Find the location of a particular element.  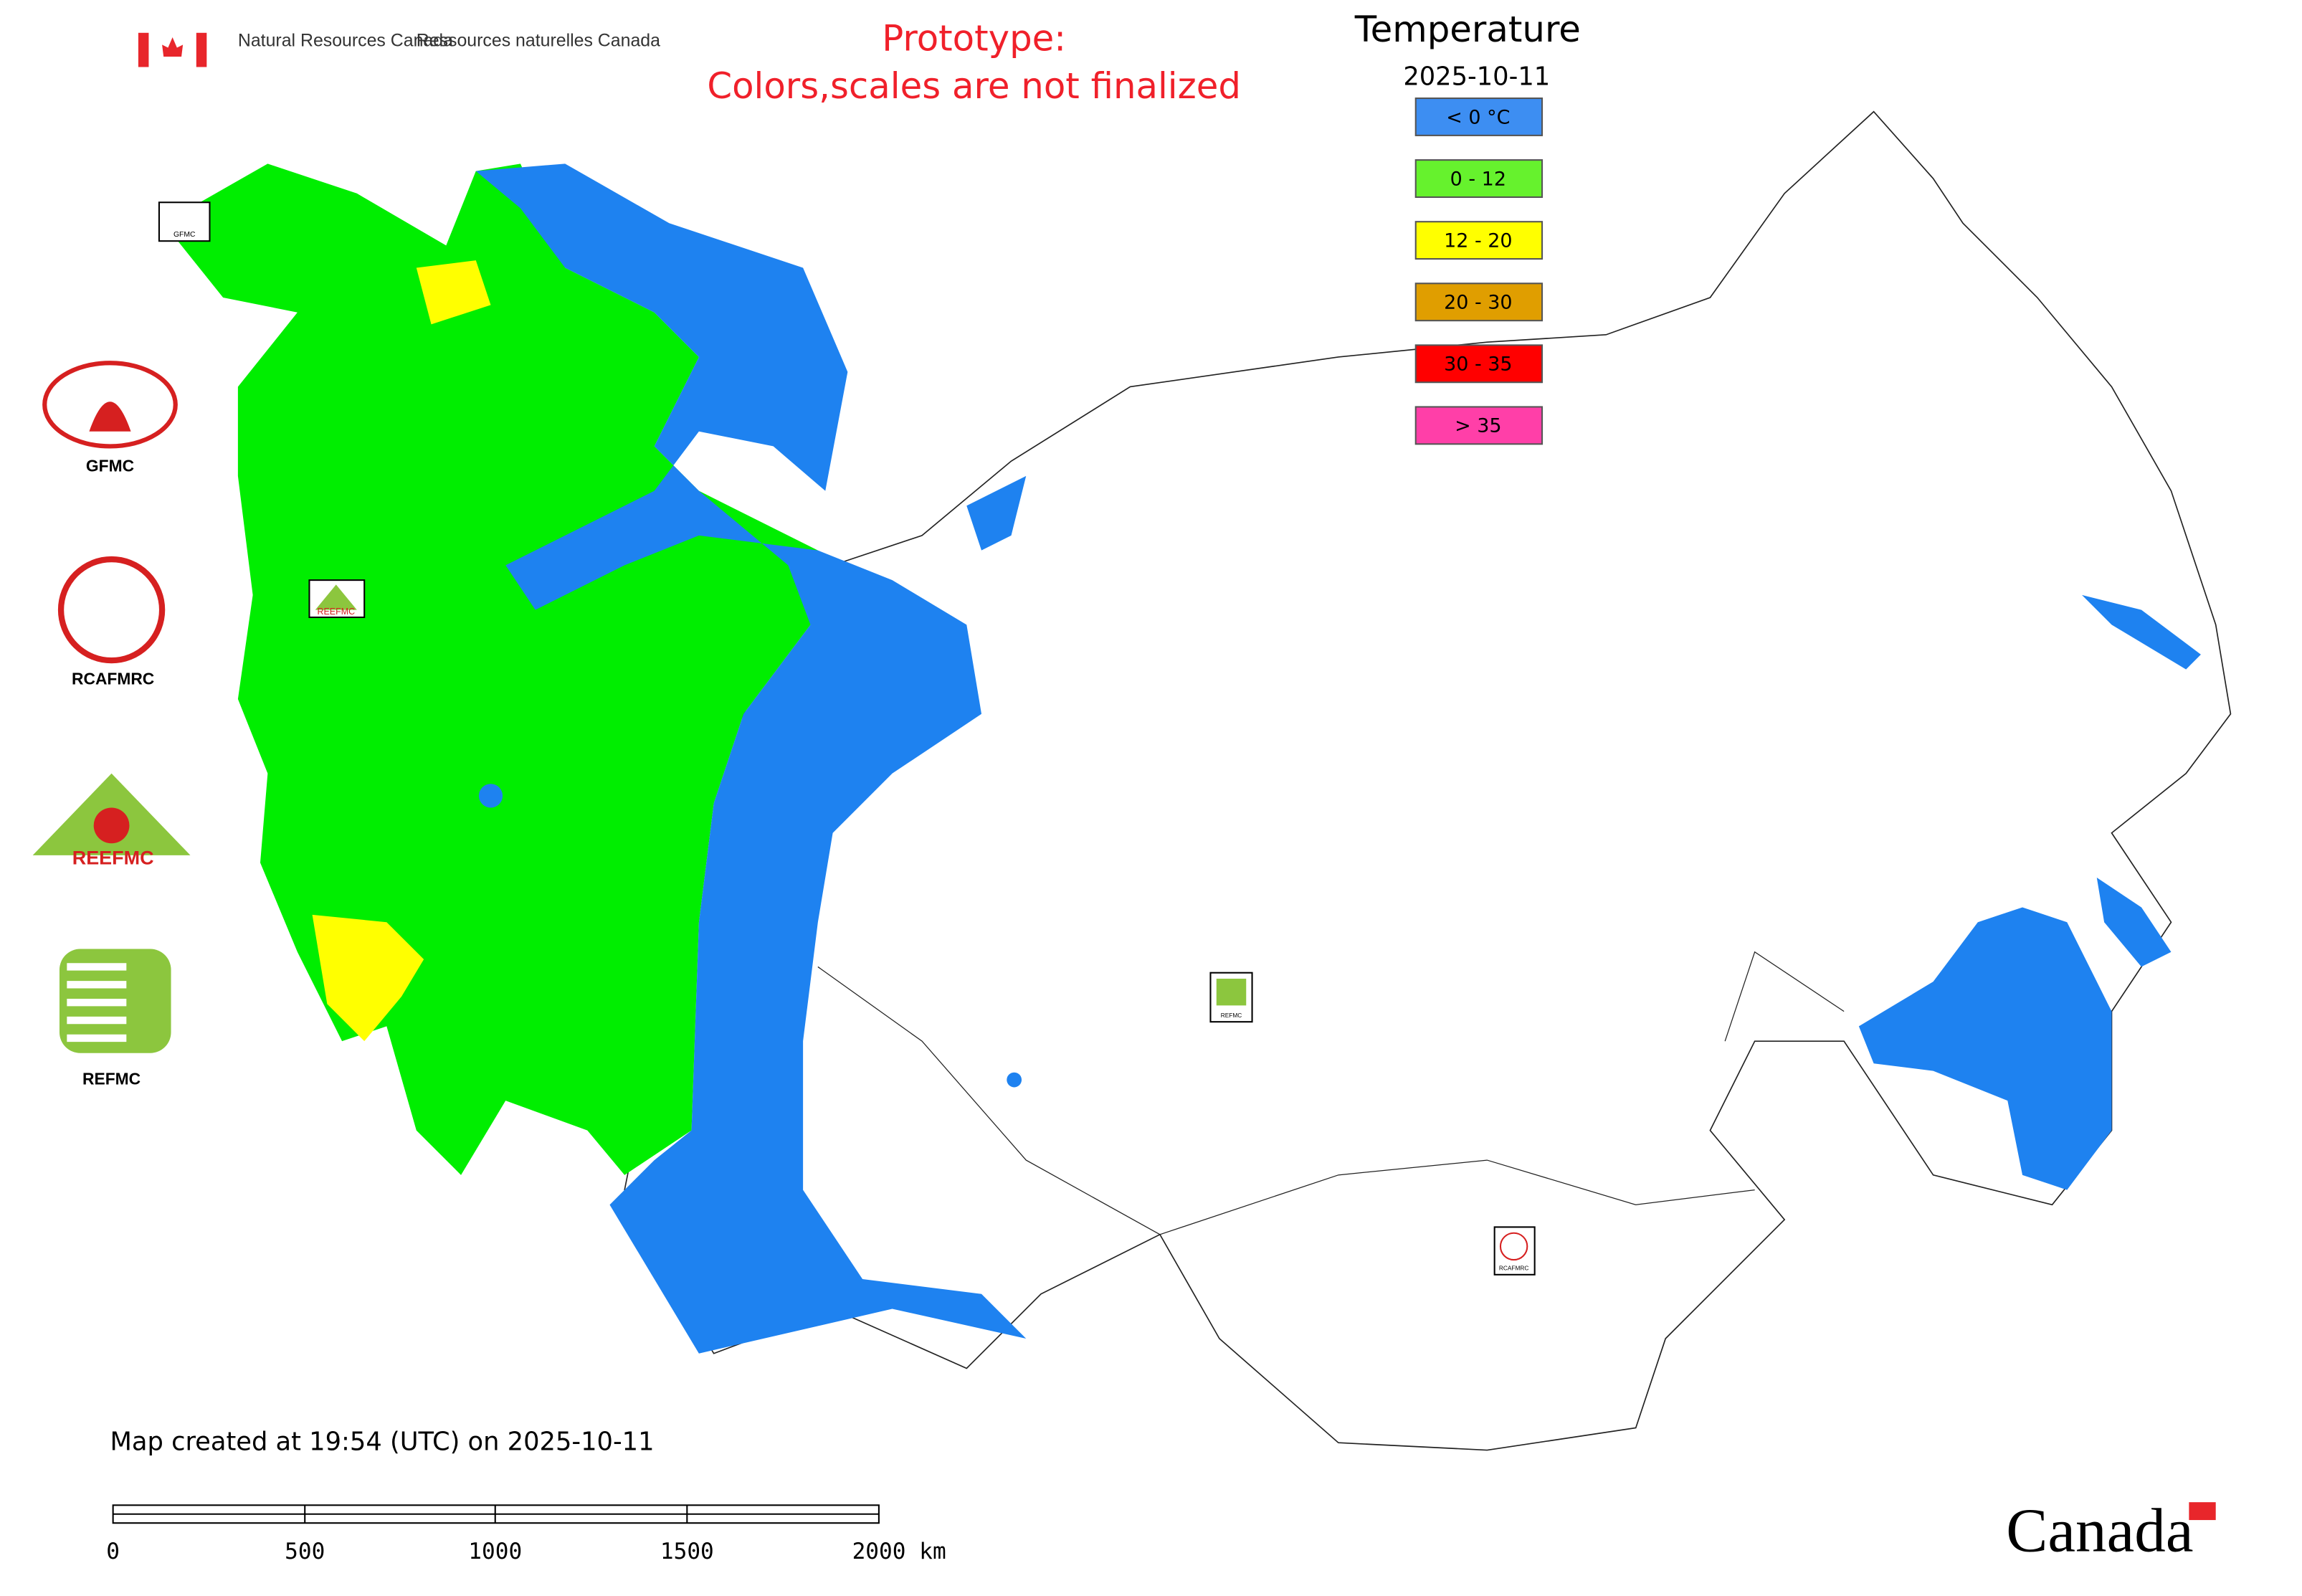

legend-label: > 35 is located at coordinates (1478, 426).